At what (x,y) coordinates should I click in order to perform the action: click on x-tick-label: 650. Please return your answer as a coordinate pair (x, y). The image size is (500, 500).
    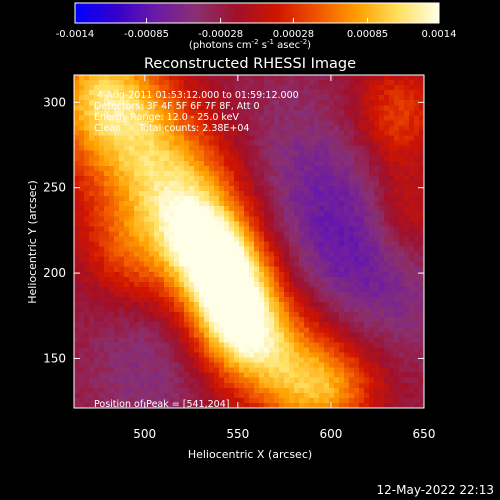
    Looking at the image, I should click on (424, 434).